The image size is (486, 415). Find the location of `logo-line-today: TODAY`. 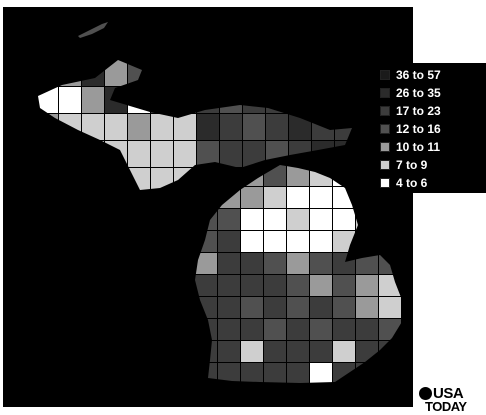

logo-line-today: TODAY is located at coordinates (446, 406).